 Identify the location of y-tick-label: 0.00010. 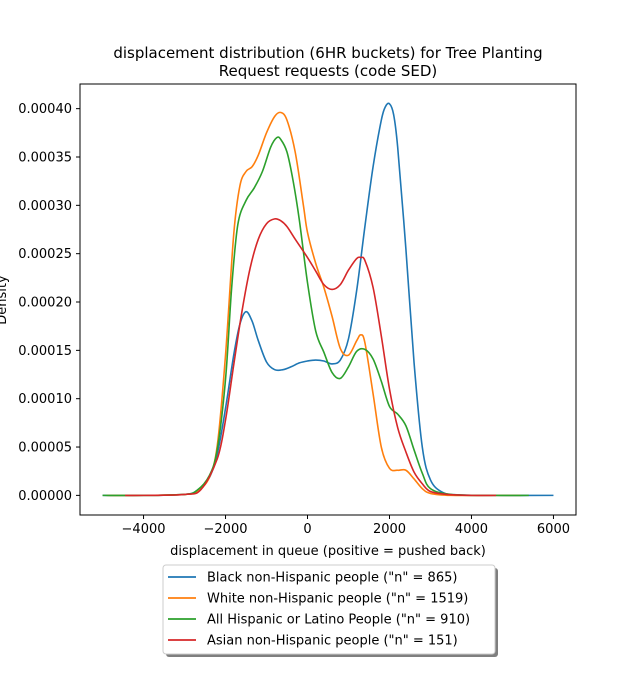
(45, 399).